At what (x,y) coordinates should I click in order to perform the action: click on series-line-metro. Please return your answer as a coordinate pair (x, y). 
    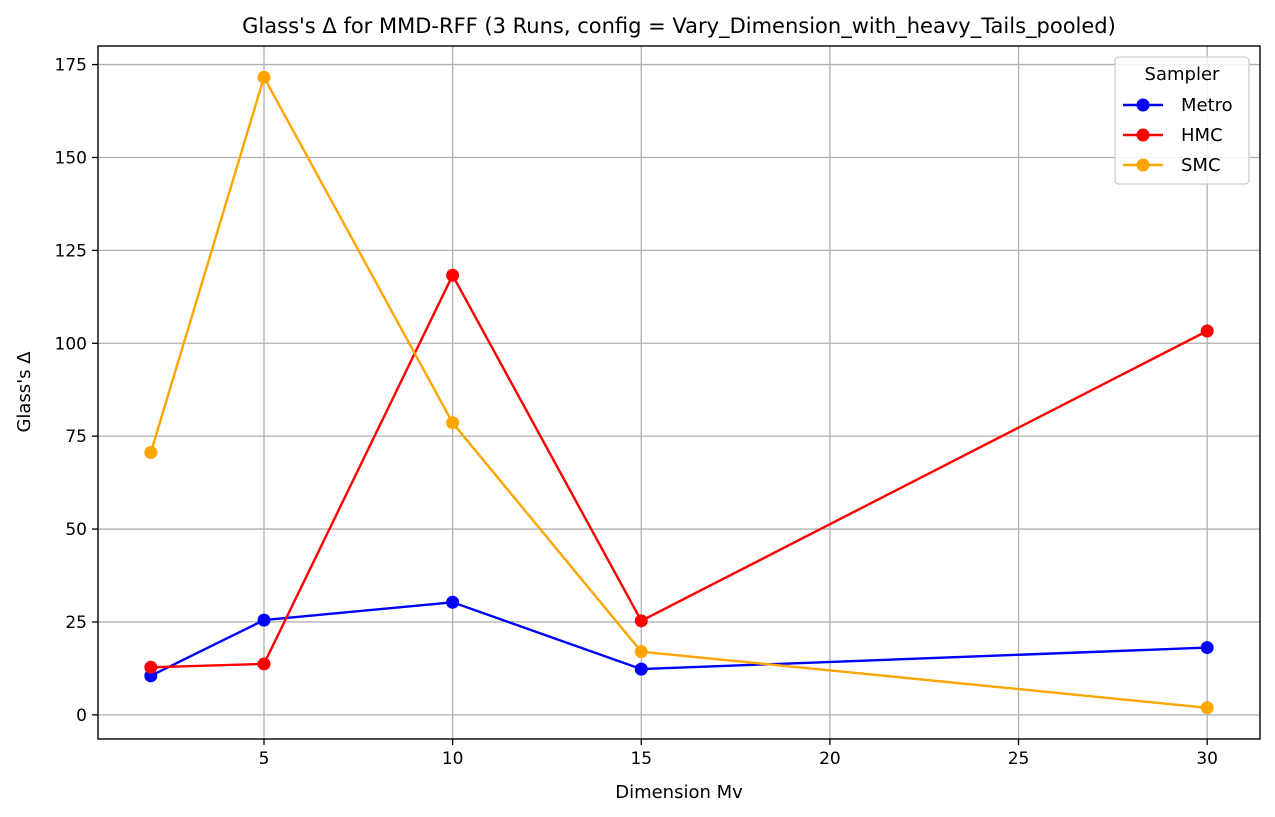
    Looking at the image, I should click on (679, 639).